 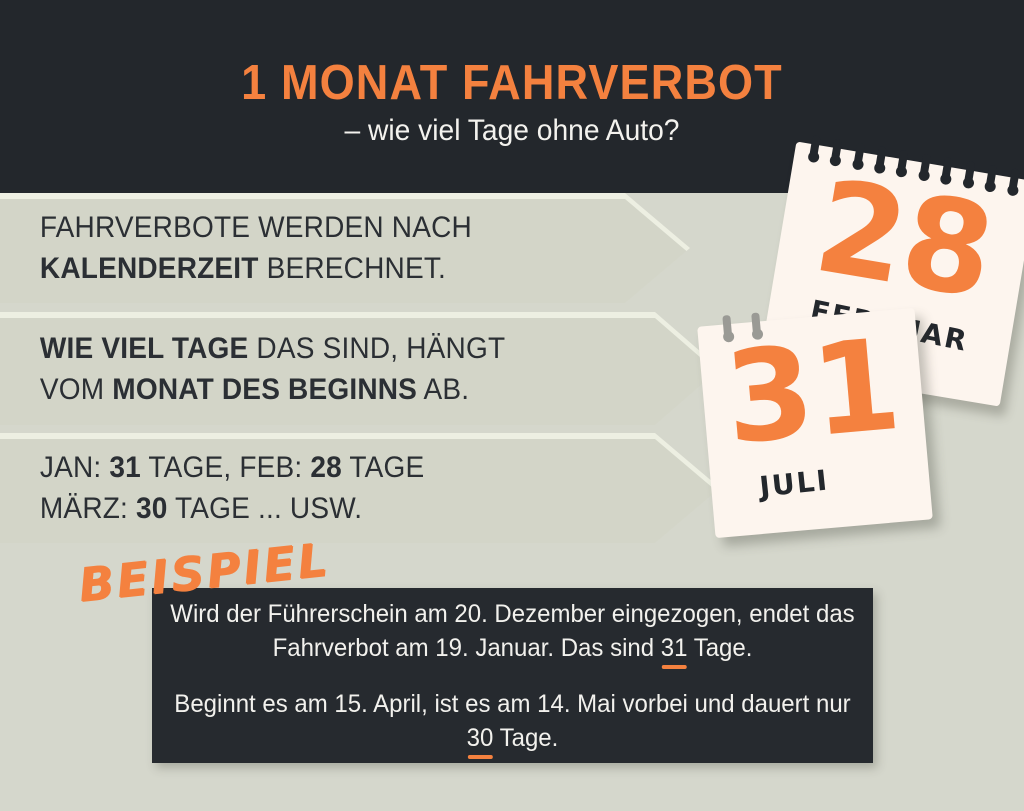 I want to click on banner-3-line-1: JAN: 31 TAGE, FEB: 28 TAGE, so click(x=342, y=467).